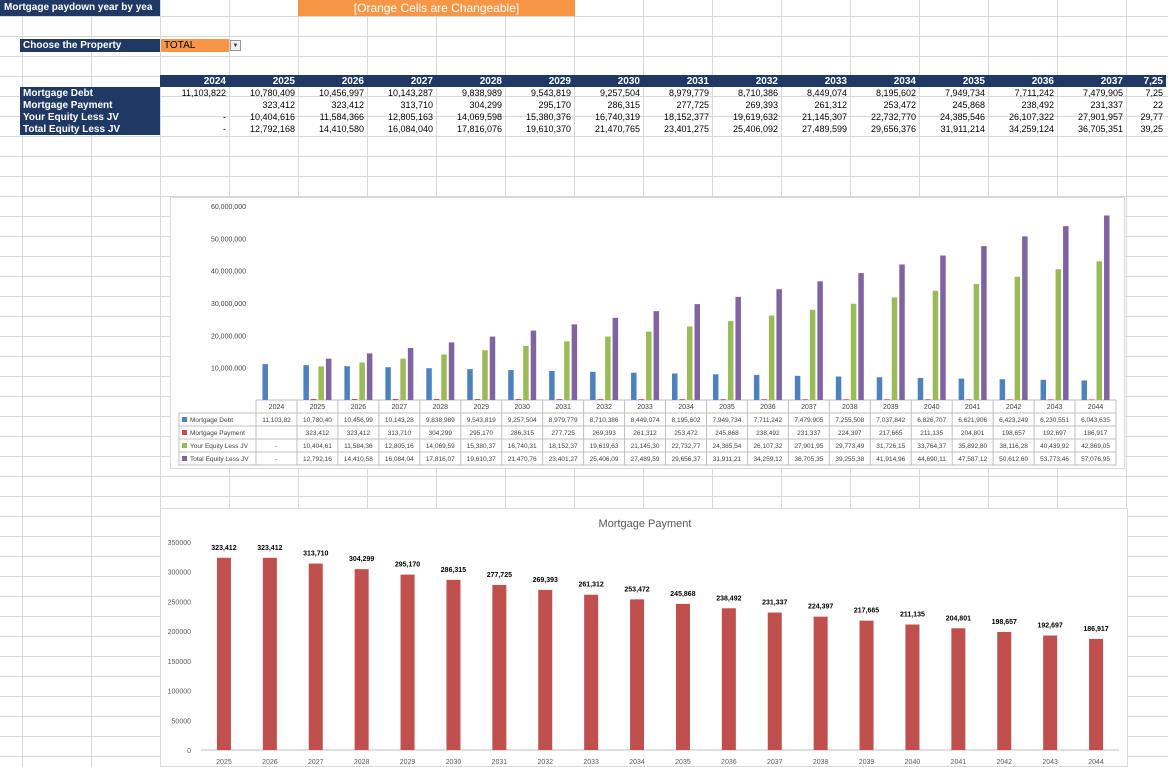 The image size is (1168, 767). Describe the element at coordinates (481, 459) in the screenshot. I see `data-label: 19,610,37` at that location.